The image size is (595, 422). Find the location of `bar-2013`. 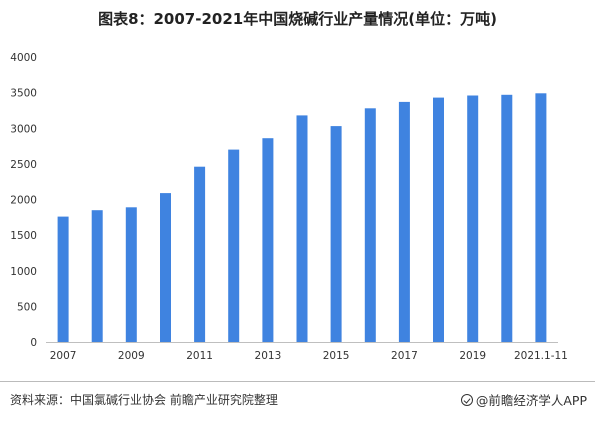

bar-2013 is located at coordinates (268, 240).